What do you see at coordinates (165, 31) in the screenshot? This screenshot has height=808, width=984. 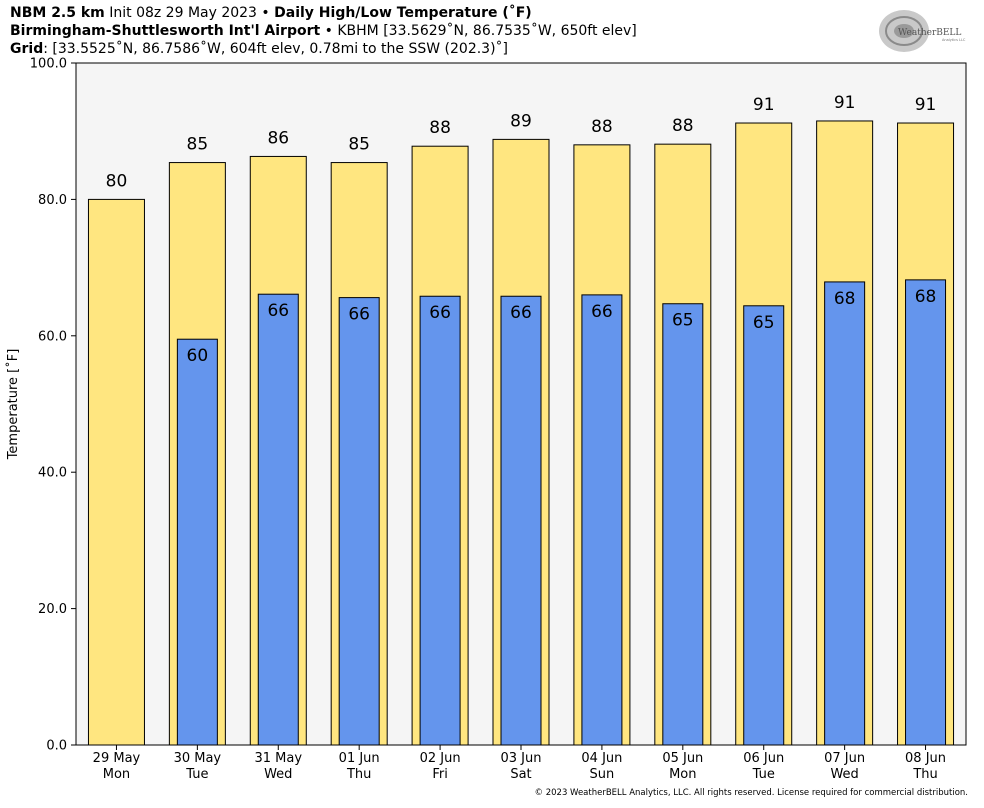 I see `station-name: Birmingham-Shuttlesworth Int'l Airport` at bounding box center [165, 31].